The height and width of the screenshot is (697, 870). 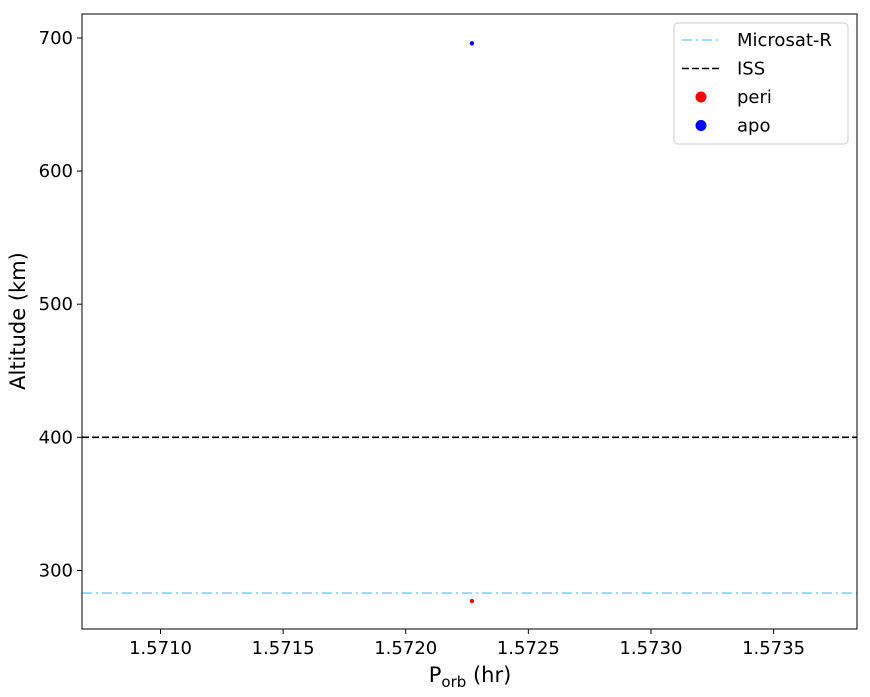 I want to click on legend-label-peri: peri, so click(x=754, y=97).